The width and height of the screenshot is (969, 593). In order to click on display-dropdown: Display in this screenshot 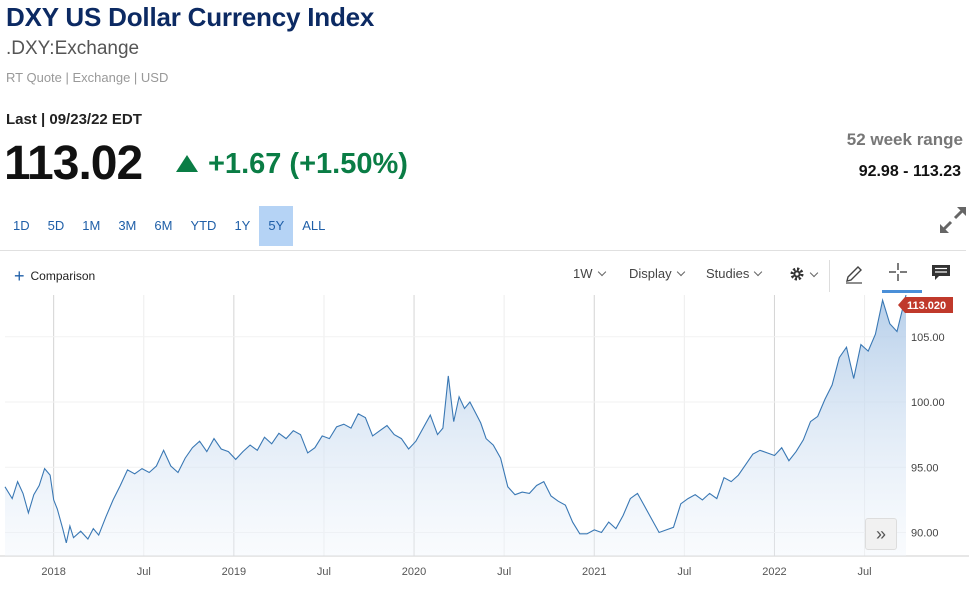, I will do `click(657, 273)`.